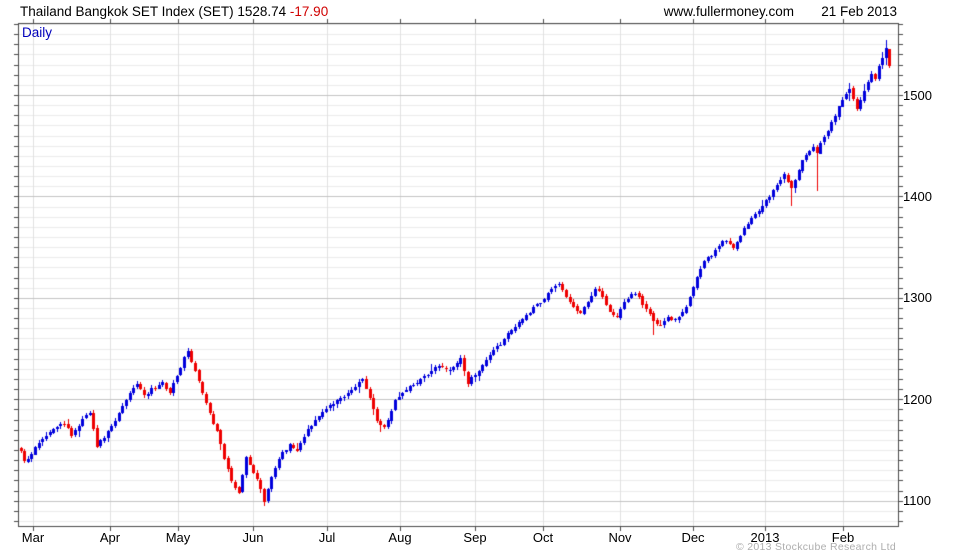 Image resolution: width=980 pixels, height=560 pixels. Describe the element at coordinates (843, 537) in the screenshot. I see `x-axis-label: Feb` at that location.